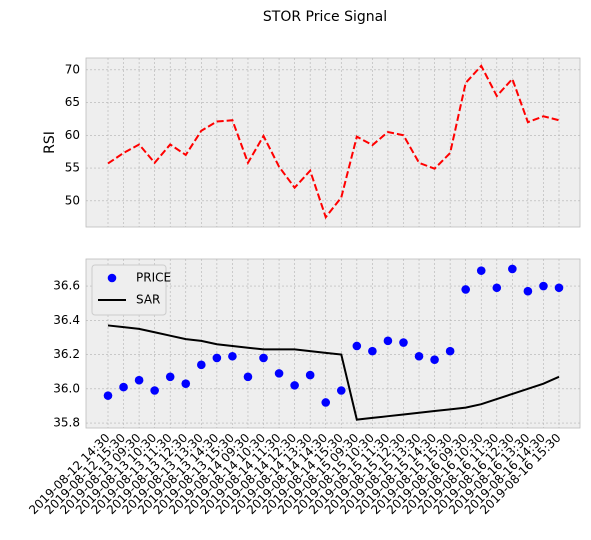  Describe the element at coordinates (153, 278) in the screenshot. I see `legend-label: PRICE` at that location.